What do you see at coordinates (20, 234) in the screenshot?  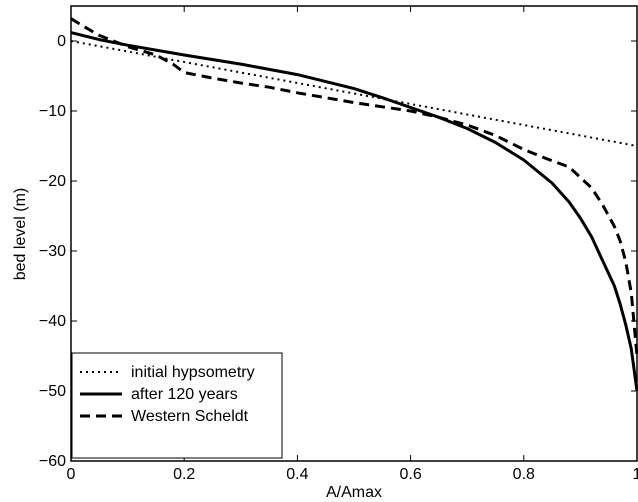 I see `y-axis-label: bed level (m)` at bounding box center [20, 234].